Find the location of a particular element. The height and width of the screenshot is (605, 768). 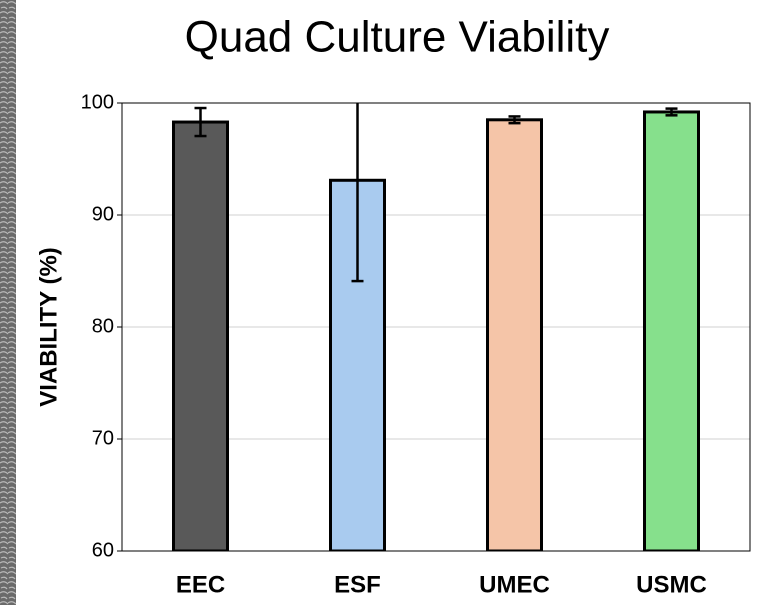

y-tick-label: 60 is located at coordinates (103, 550).